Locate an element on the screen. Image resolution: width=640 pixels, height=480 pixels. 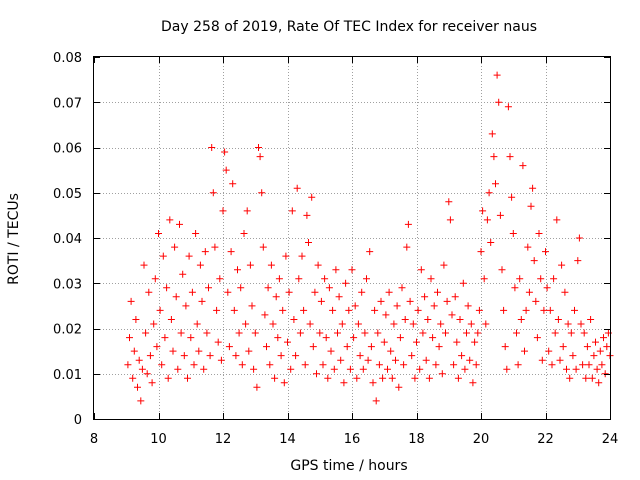
x-tick-label: 20 is located at coordinates (481, 439).